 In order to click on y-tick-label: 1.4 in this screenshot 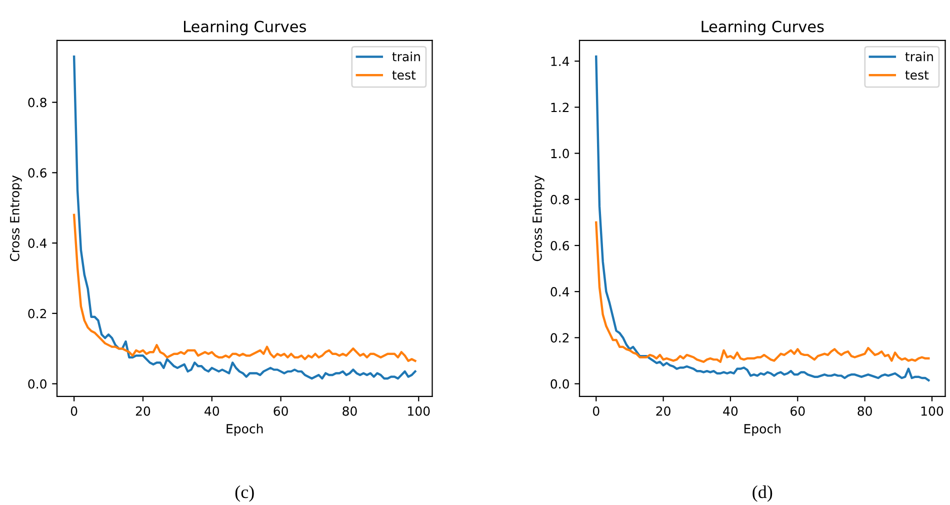, I will do `click(560, 61)`.